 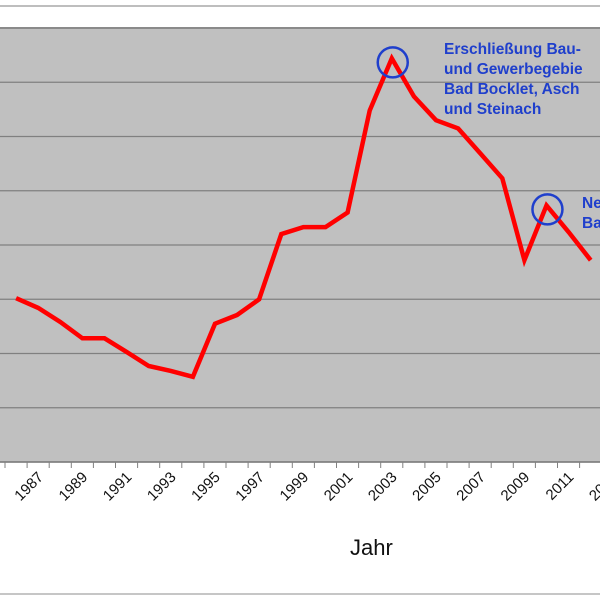 What do you see at coordinates (383, 487) in the screenshot?
I see `x-tick-label: 2003` at bounding box center [383, 487].